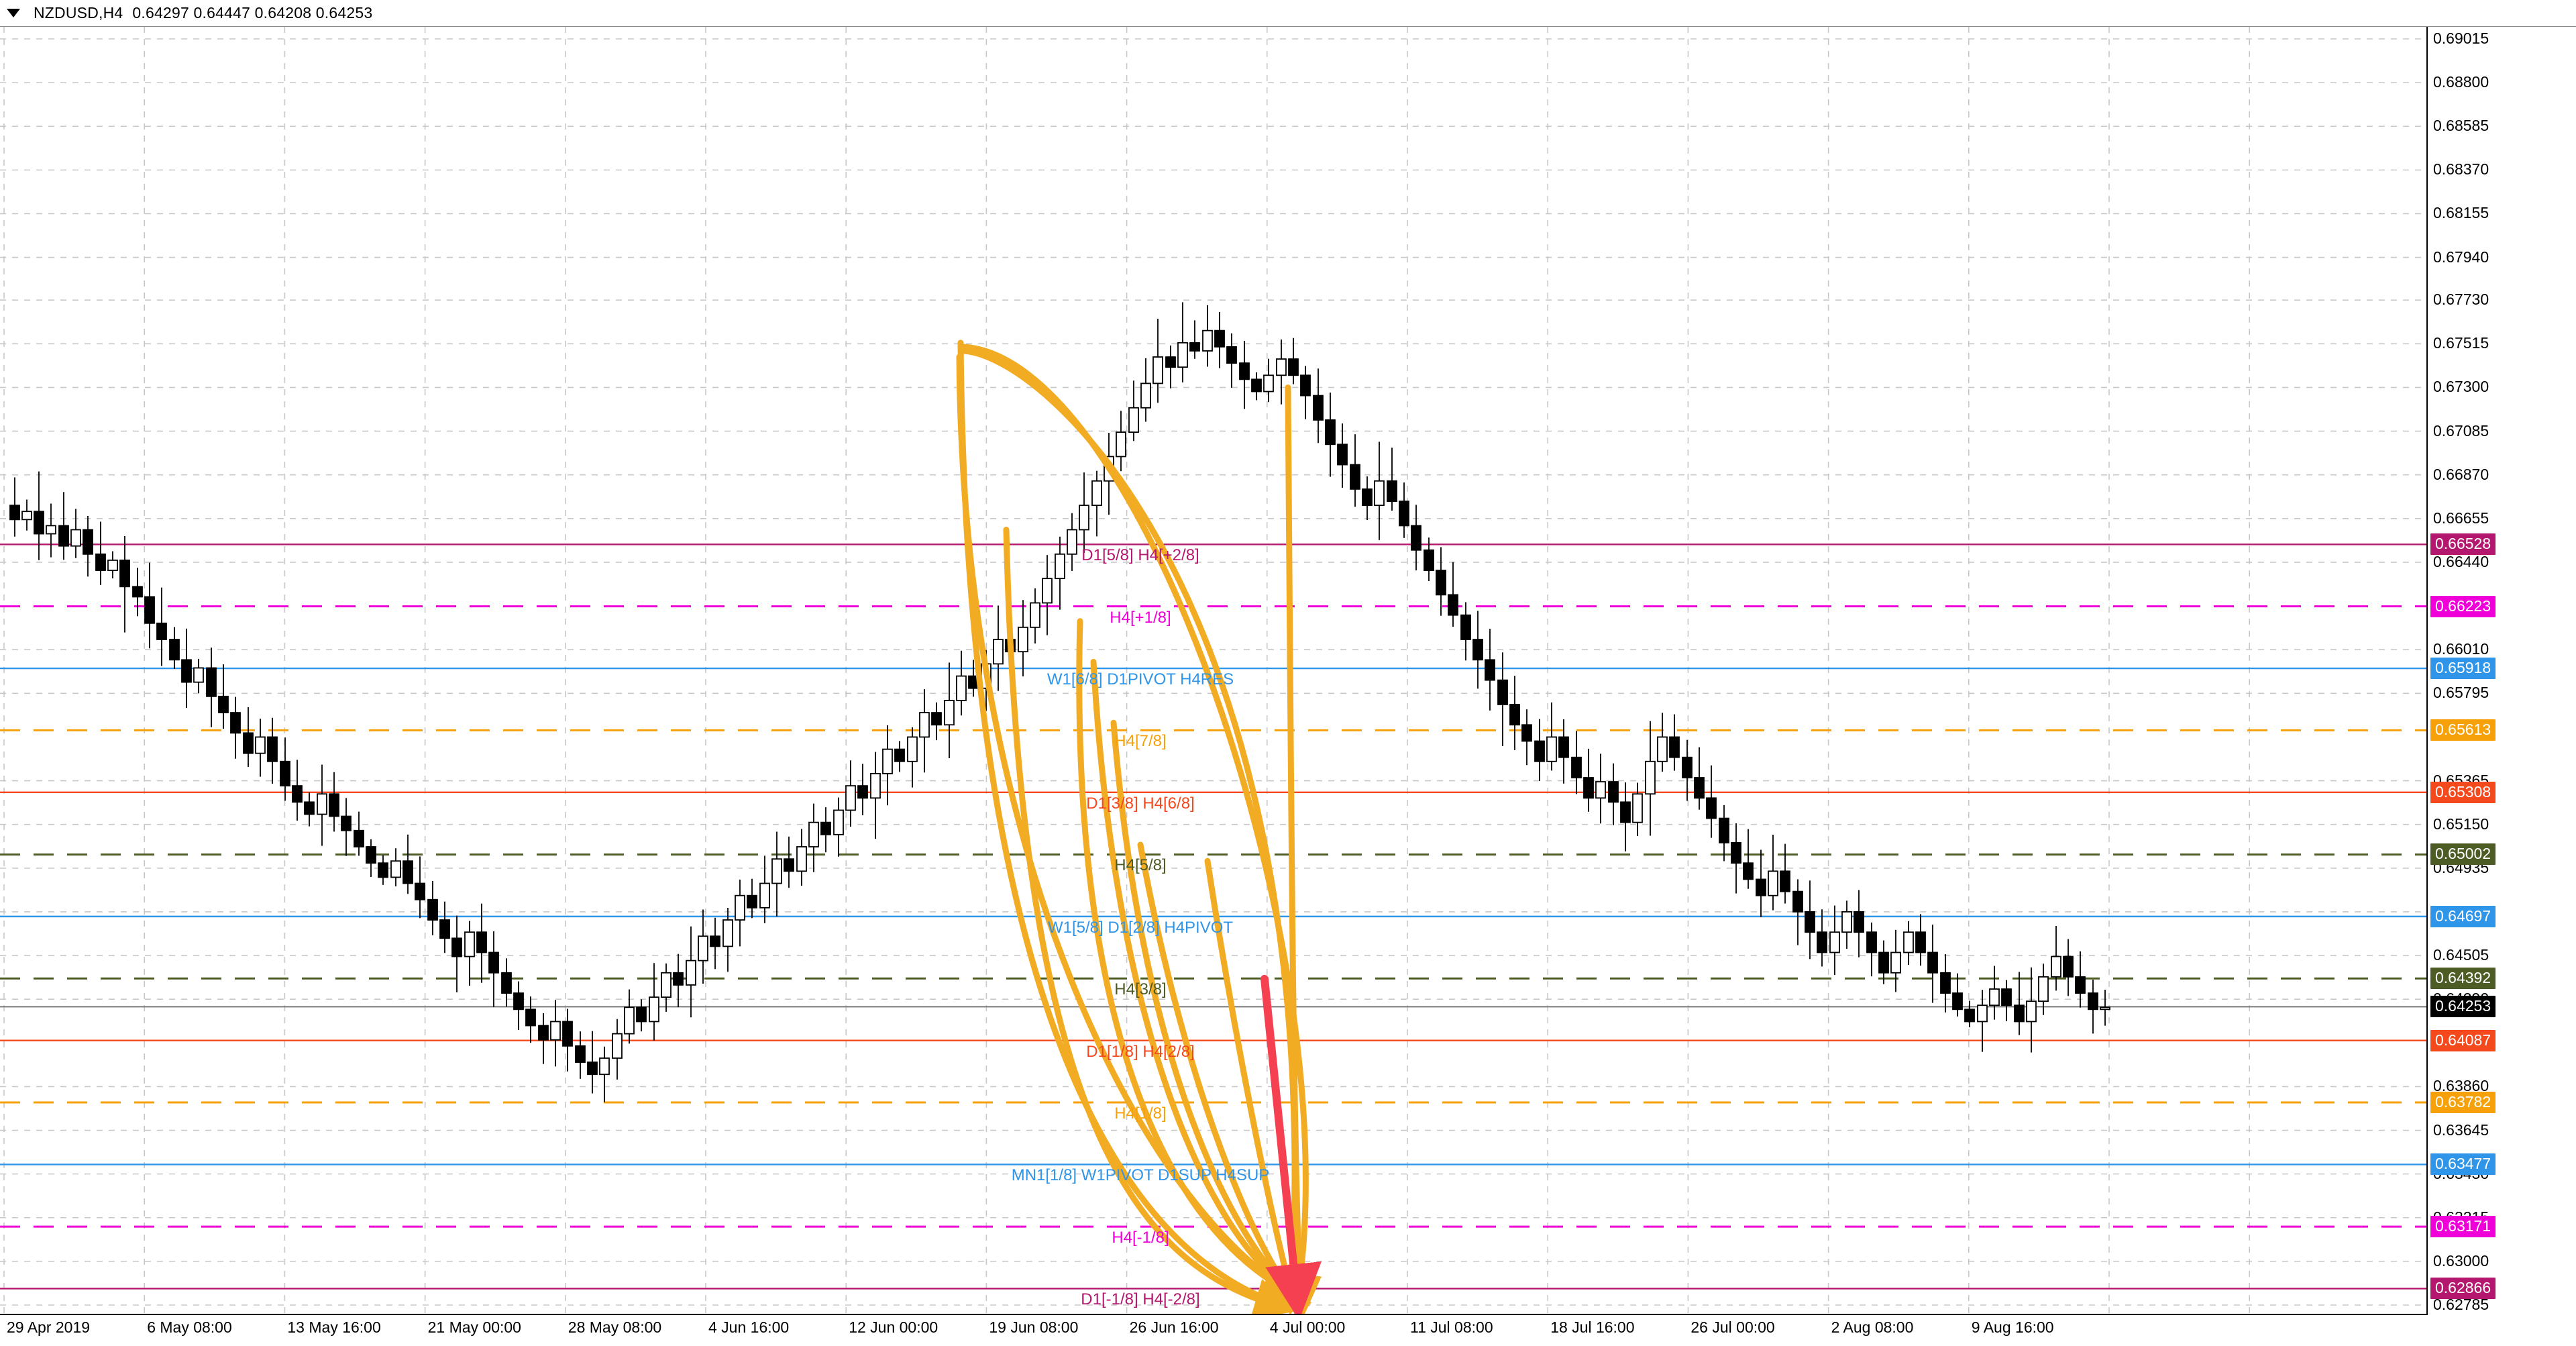 The image size is (2576, 1346). What do you see at coordinates (1592, 1327) in the screenshot?
I see `time-tick: 18 Jul 16:00` at bounding box center [1592, 1327].